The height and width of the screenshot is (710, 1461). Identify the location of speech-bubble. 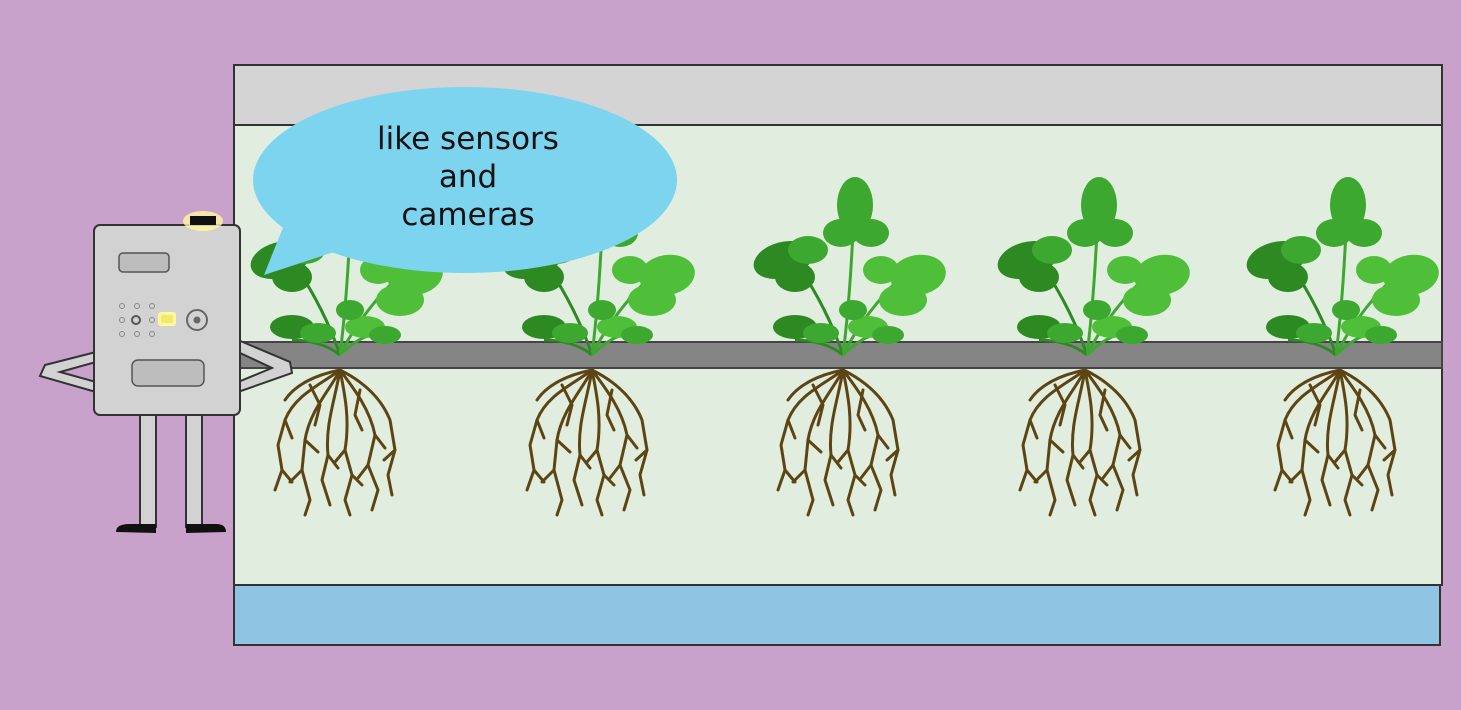
(465, 181).